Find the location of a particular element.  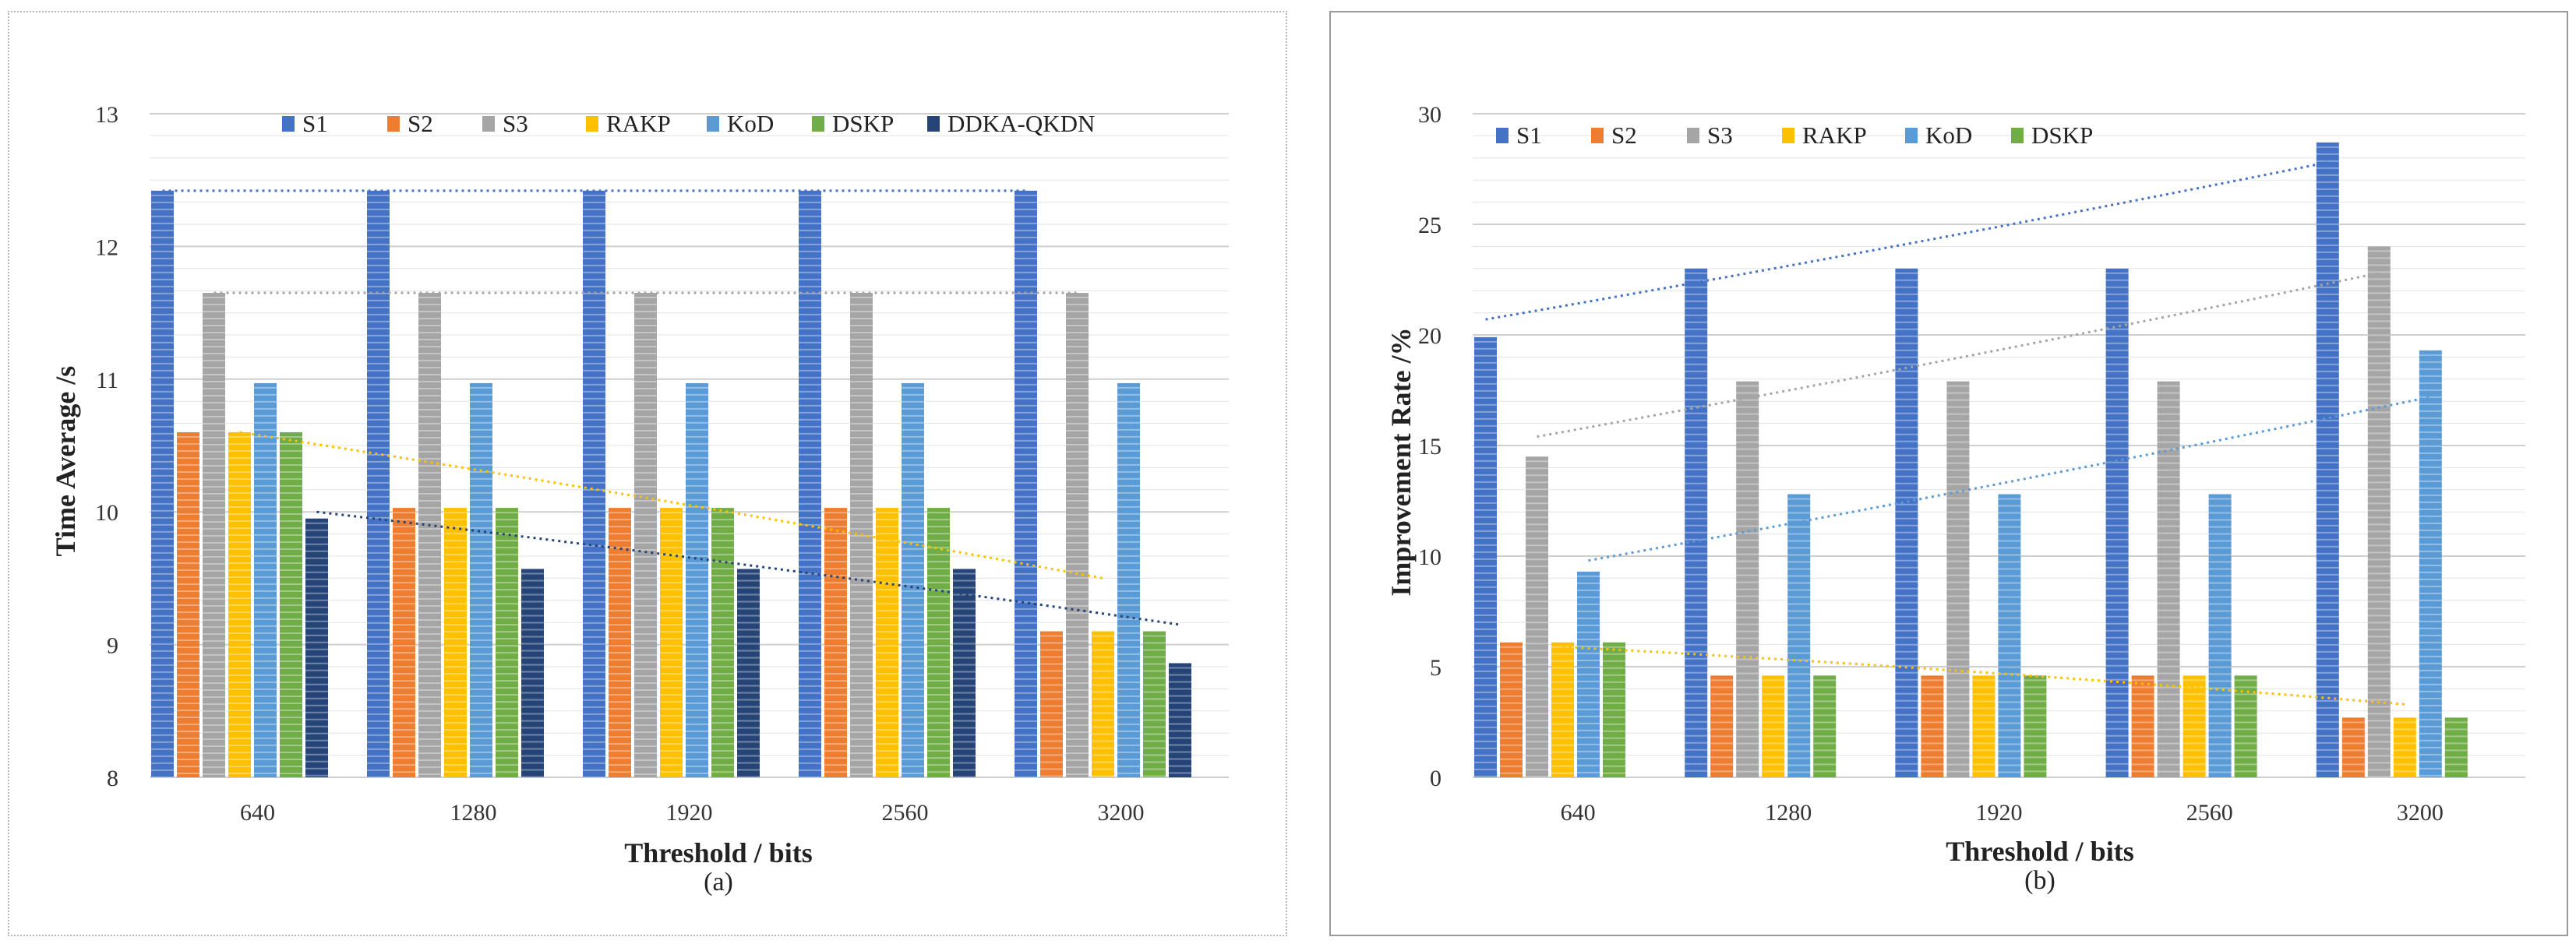

legend-swatch-s2 is located at coordinates (1597, 135).